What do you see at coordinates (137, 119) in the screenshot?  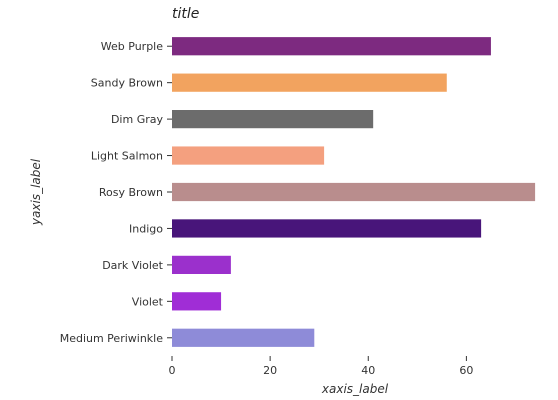 I see `y-tick-label: Dim Gray` at bounding box center [137, 119].